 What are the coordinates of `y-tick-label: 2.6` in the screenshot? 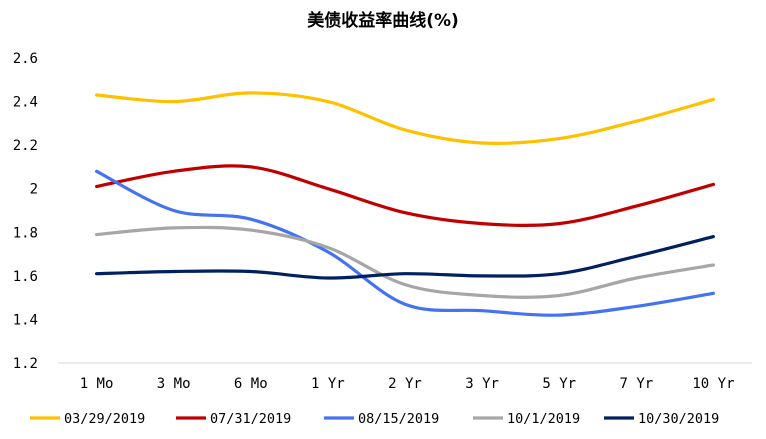 It's located at (25, 59).